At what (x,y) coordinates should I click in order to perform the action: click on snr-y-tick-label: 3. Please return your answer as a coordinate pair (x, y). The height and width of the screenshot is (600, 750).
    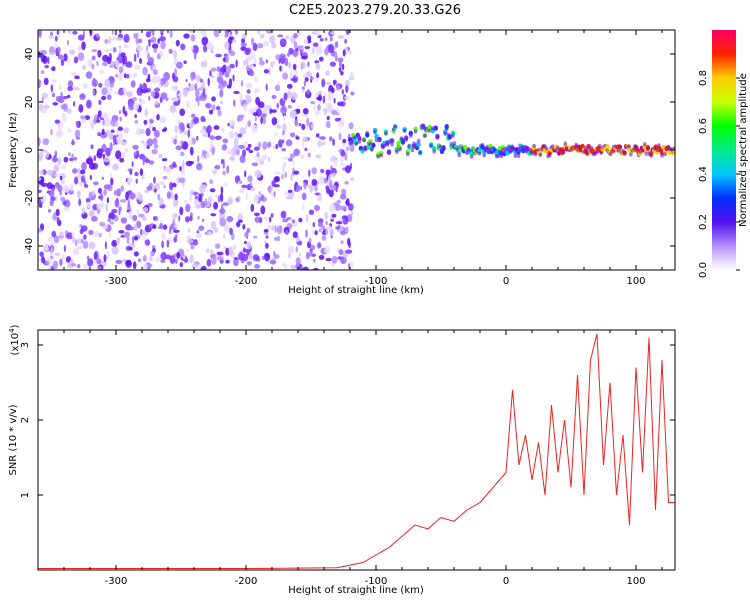
    Looking at the image, I should click on (25, 345).